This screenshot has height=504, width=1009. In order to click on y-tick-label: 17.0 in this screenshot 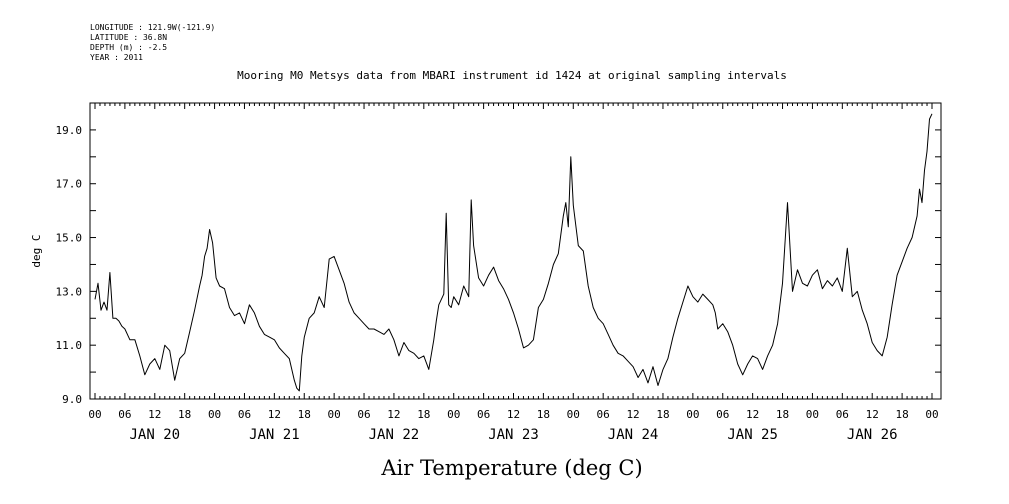, I will do `click(69, 184)`.